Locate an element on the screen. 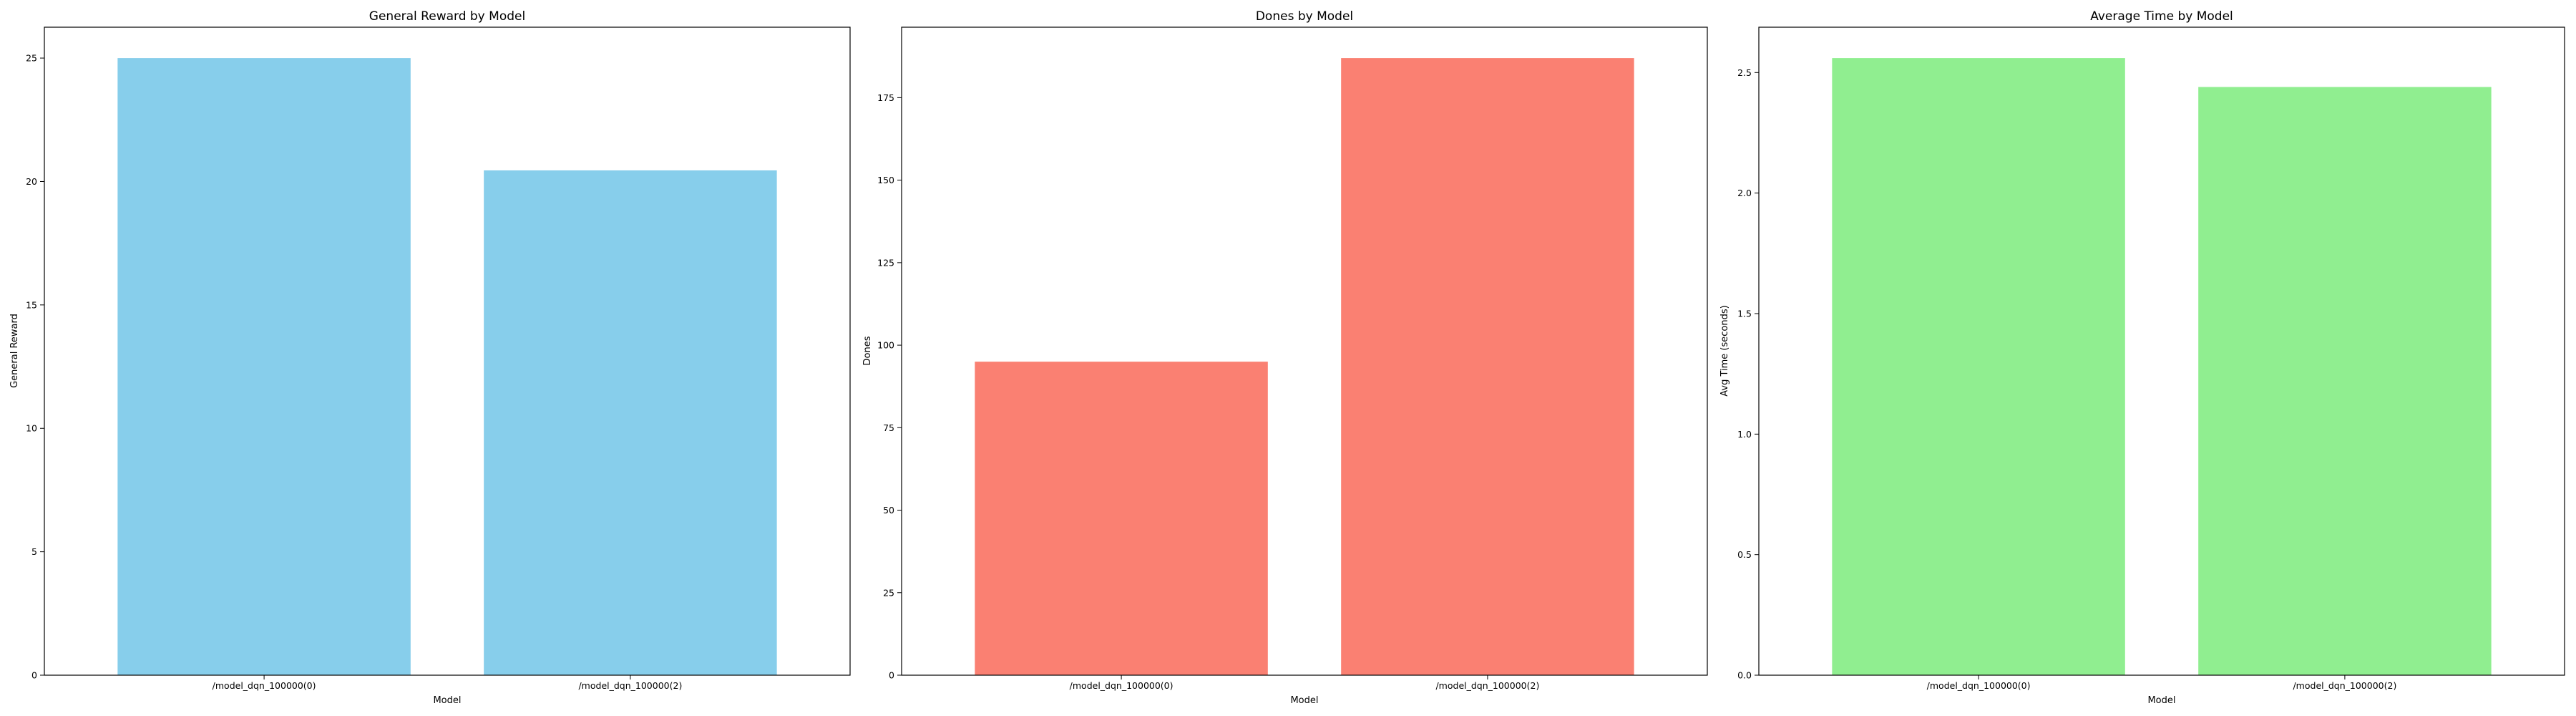 This screenshot has width=2576, height=716. y-tick-label: 0.5 is located at coordinates (1744, 554).